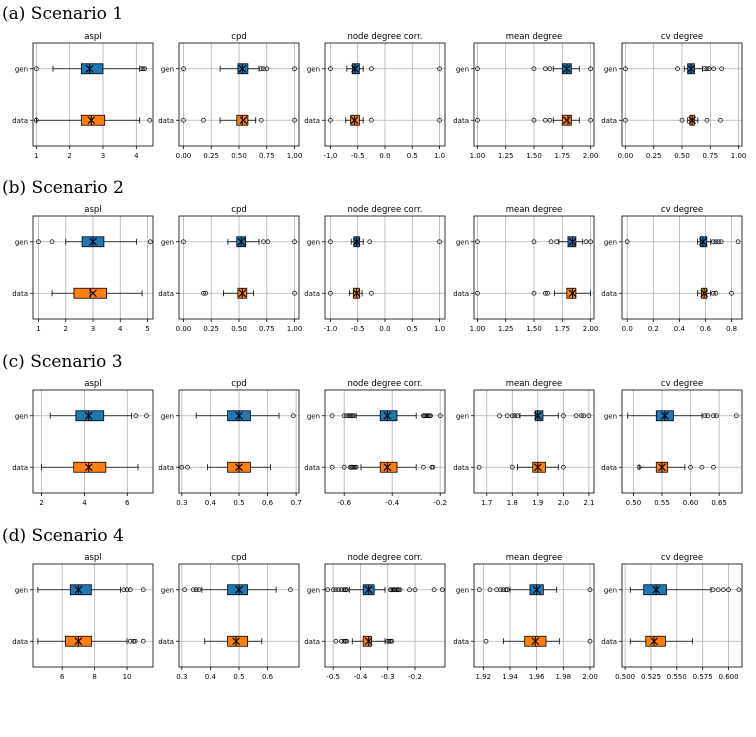 This screenshot has height=737, width=756. Describe the element at coordinates (512, 503) in the screenshot. I see `x-tick-label: 1.8` at that location.